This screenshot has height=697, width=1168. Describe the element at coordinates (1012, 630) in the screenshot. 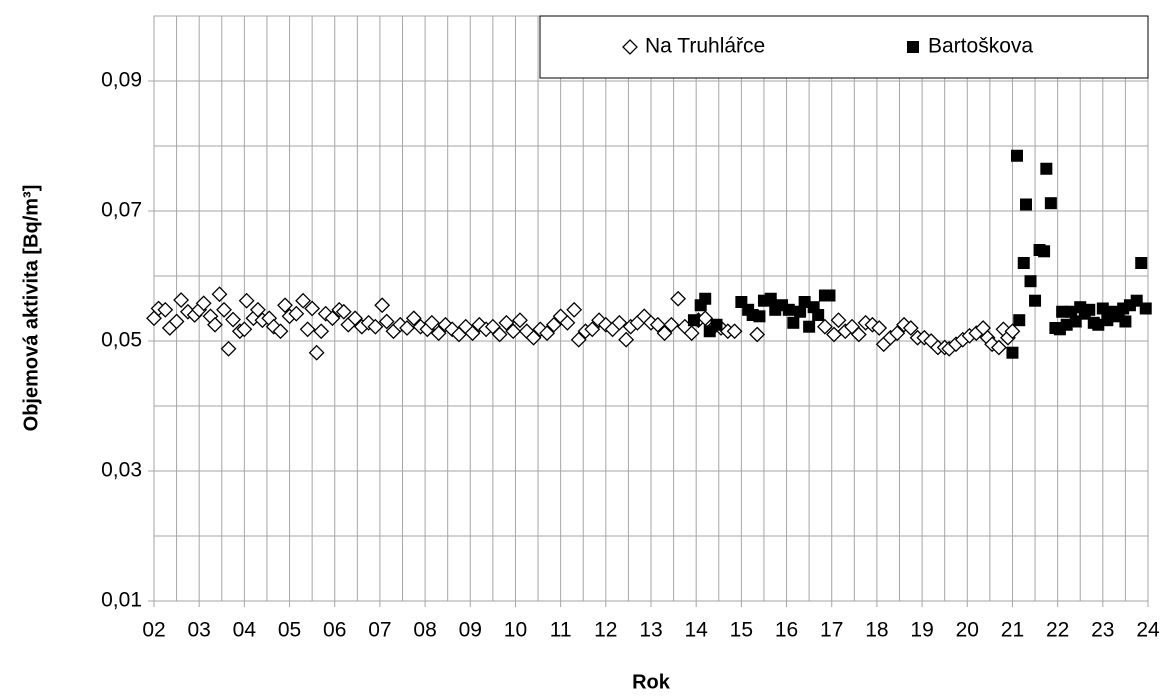

I see `x-tick-label: 21` at that location.